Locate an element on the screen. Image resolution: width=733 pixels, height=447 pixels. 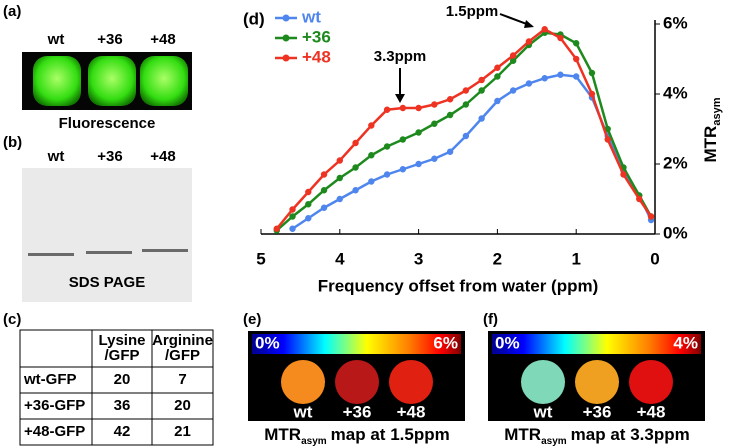
scale-label: 0% is located at coordinates (267, 342).